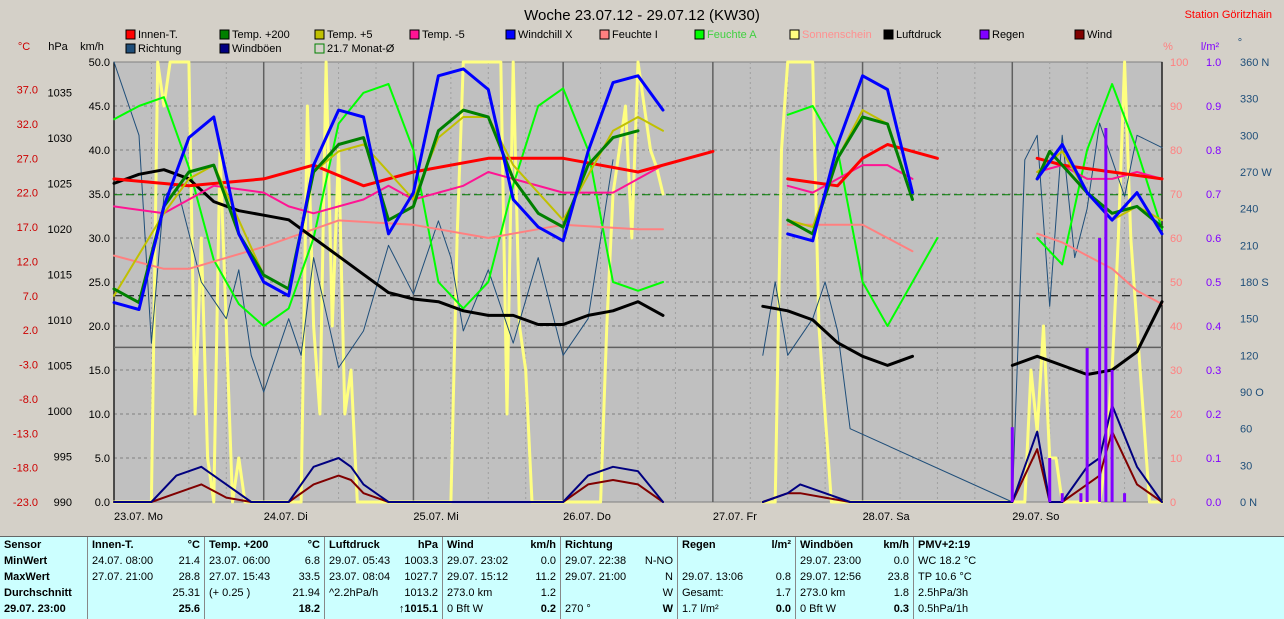 This screenshot has width=1284, height=619. What do you see at coordinates (470, 593) in the screenshot?
I see `stats-wind-distance: 273.0 km` at bounding box center [470, 593].